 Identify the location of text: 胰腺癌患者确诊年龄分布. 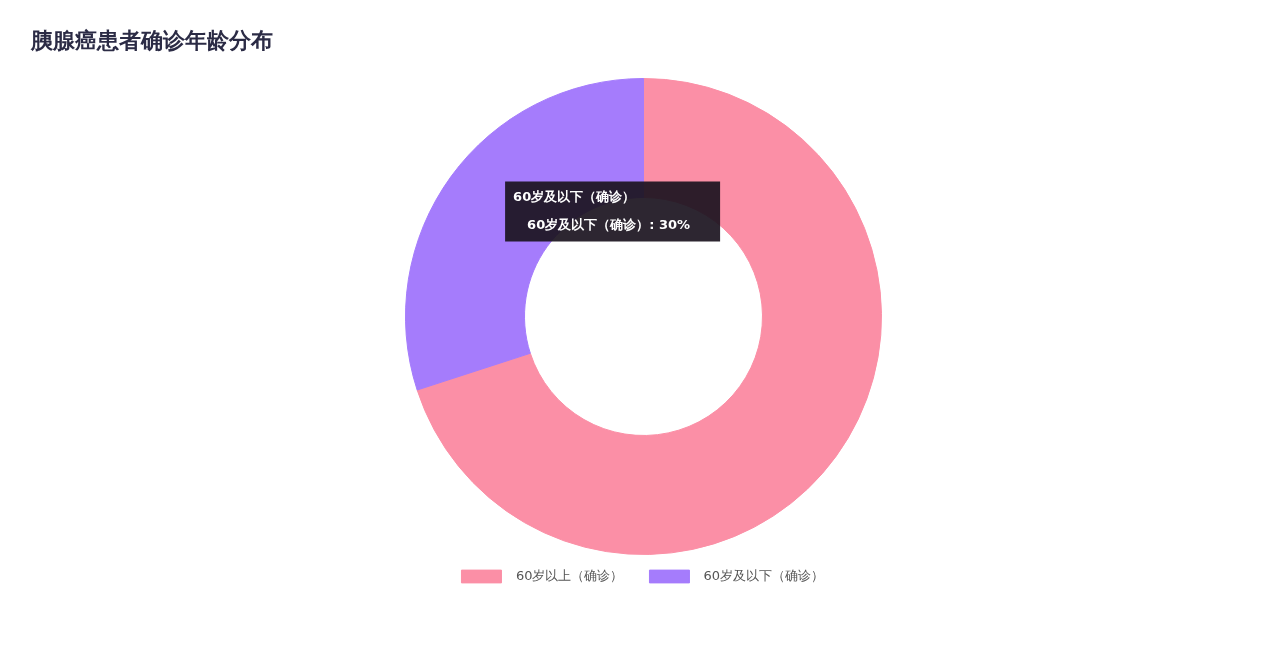
(151, 40).